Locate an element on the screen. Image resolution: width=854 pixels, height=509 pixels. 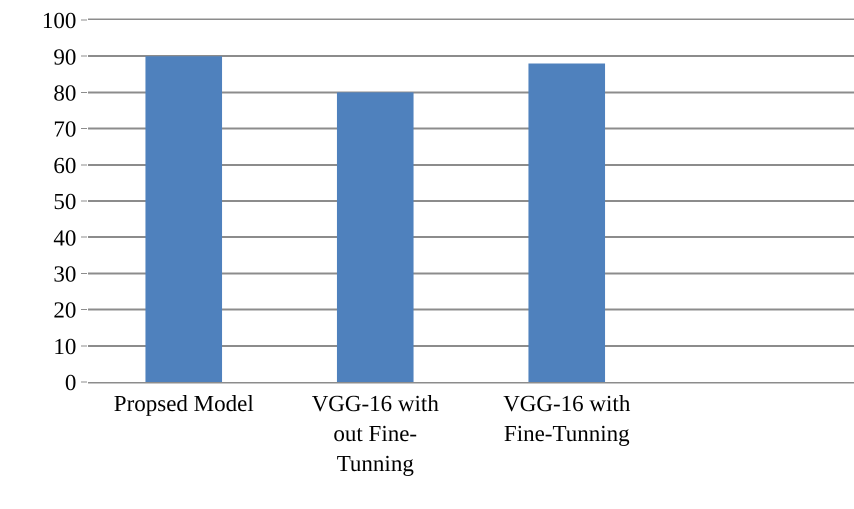
y-tick-label: 90 is located at coordinates (64, 57).